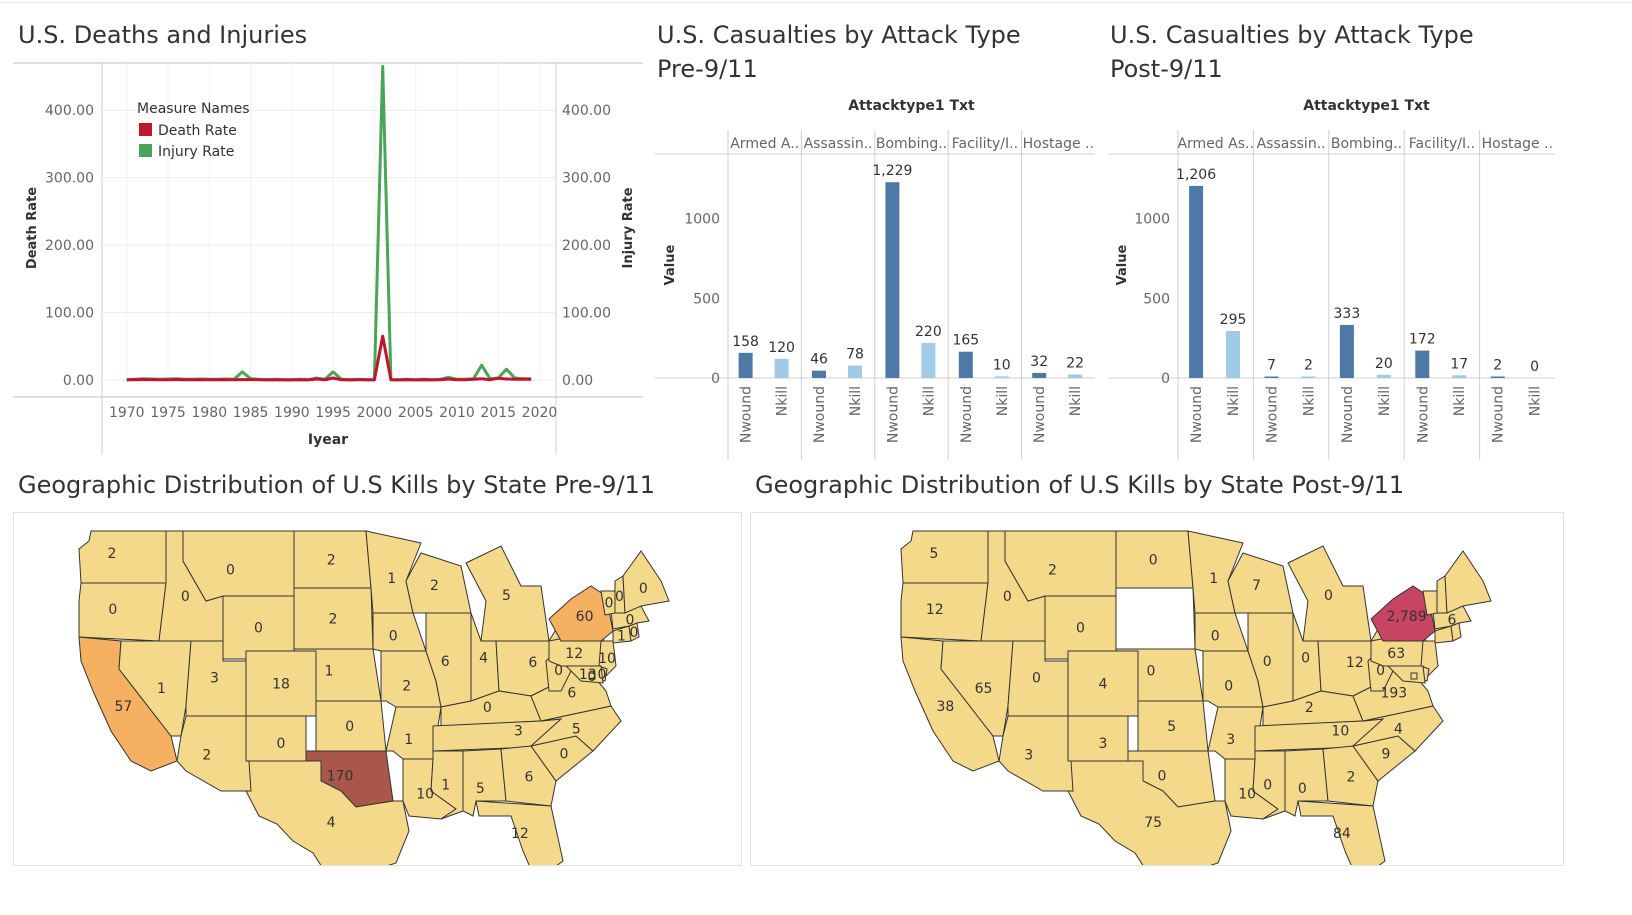  What do you see at coordinates (122, 612) in the screenshot?
I see `state-or` at bounding box center [122, 612].